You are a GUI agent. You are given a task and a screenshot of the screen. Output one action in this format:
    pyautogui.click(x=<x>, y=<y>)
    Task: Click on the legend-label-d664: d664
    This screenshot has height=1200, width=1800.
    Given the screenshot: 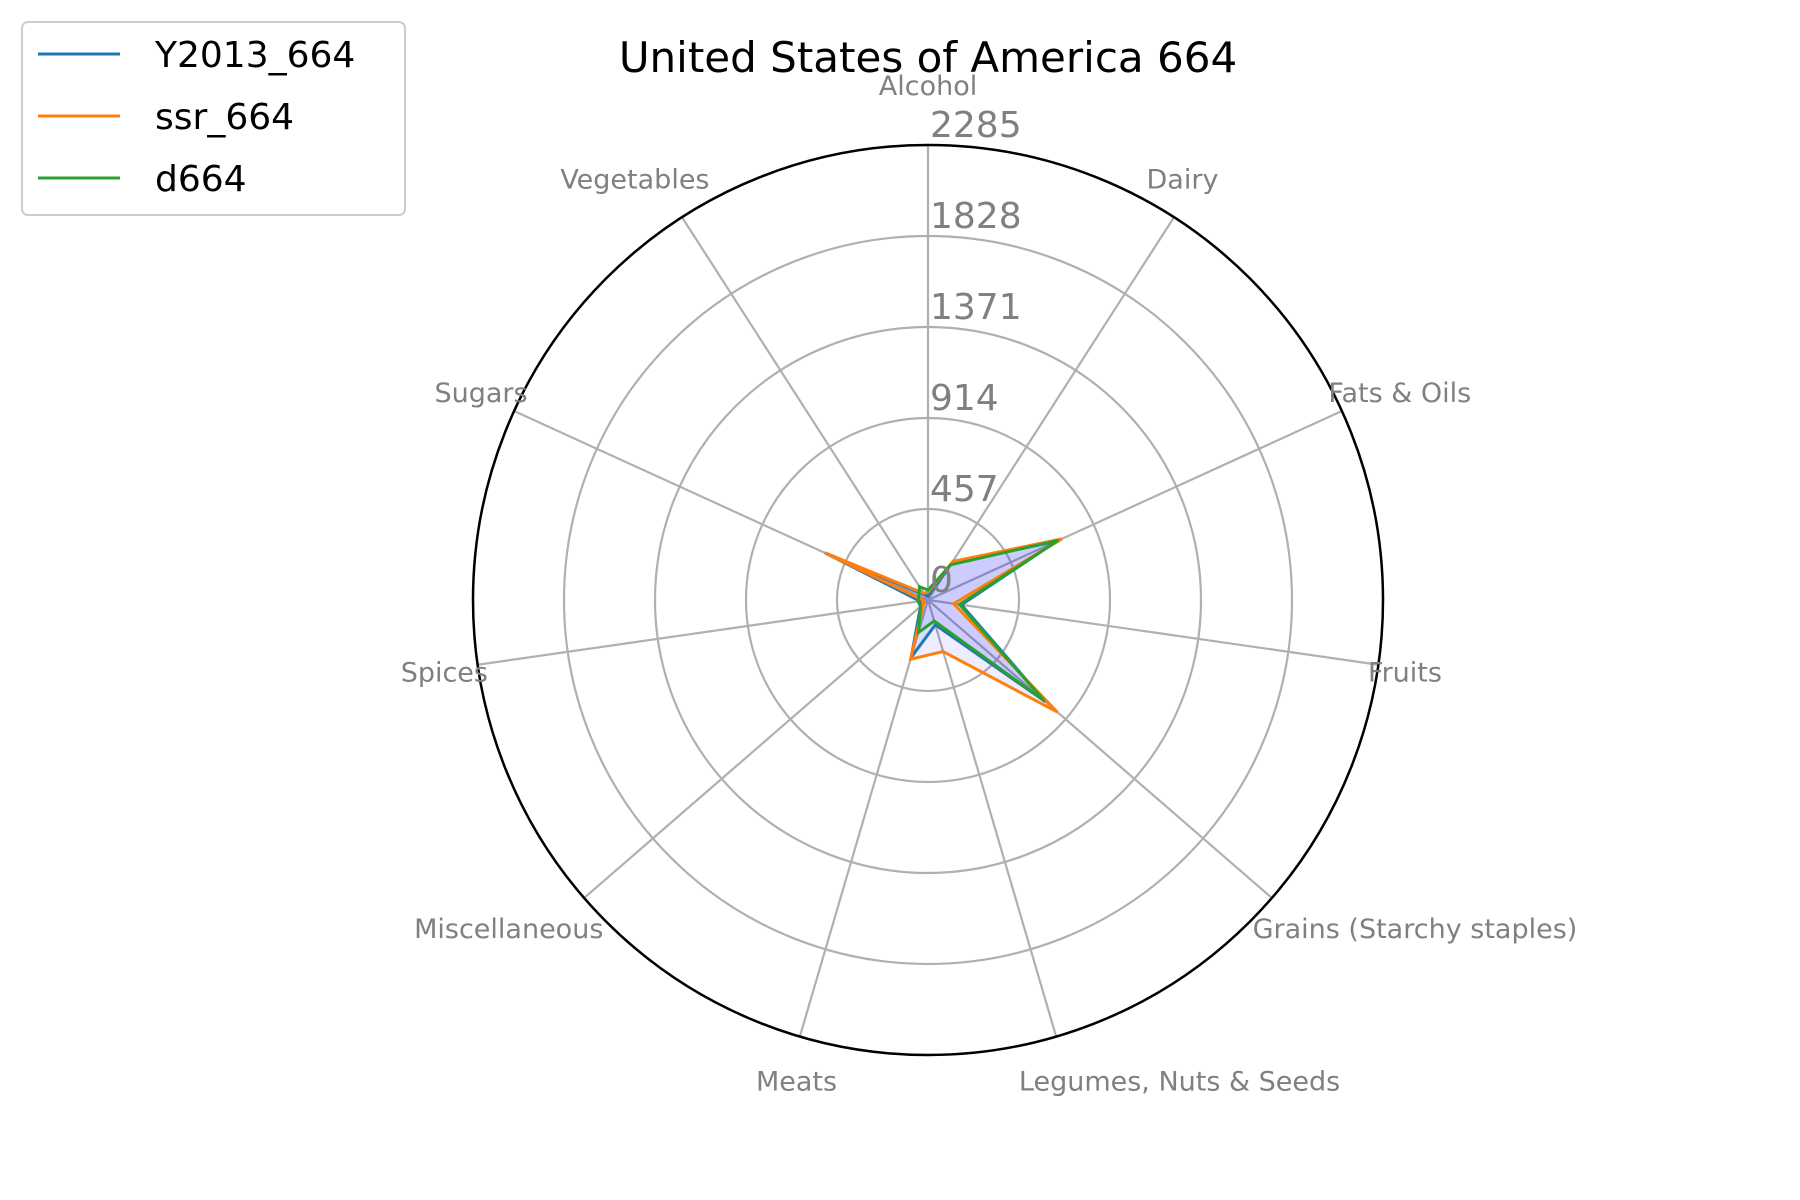 What is the action you would take?
    pyautogui.click(x=201, y=179)
    